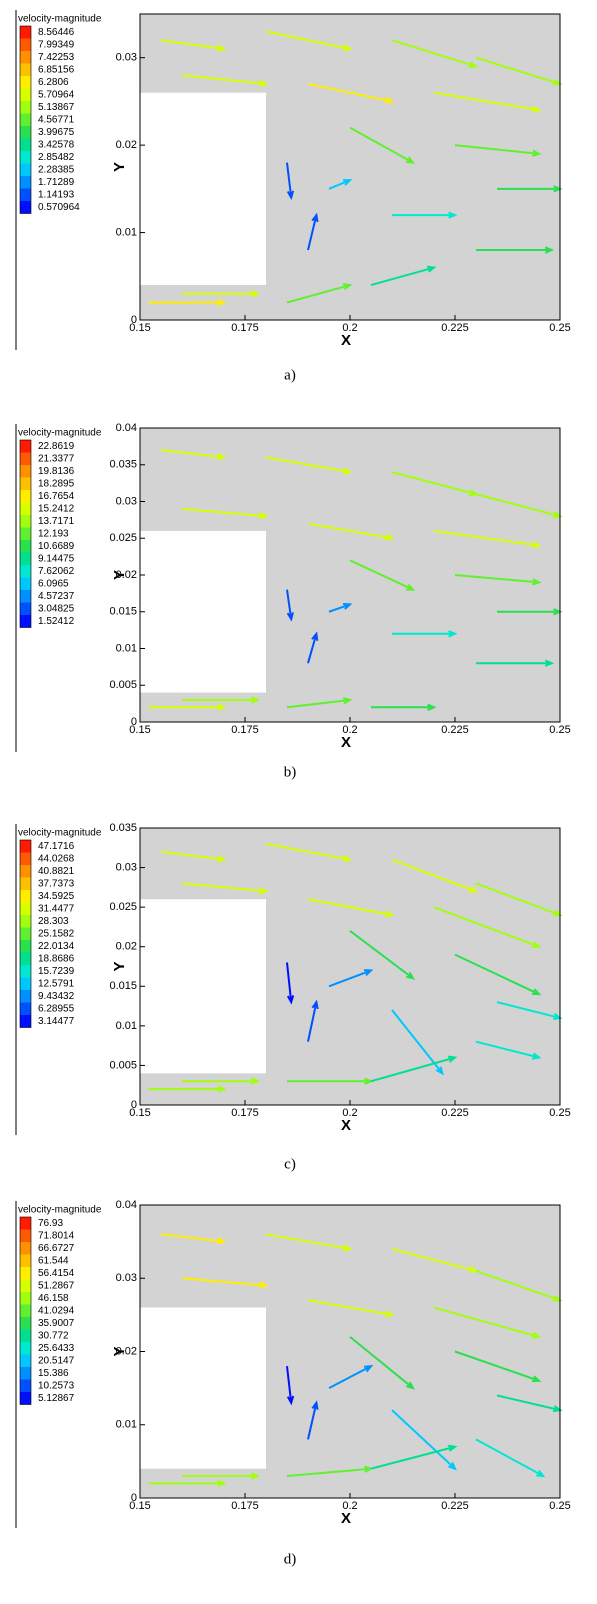  I want to click on caption: d), so click(290, 1559).